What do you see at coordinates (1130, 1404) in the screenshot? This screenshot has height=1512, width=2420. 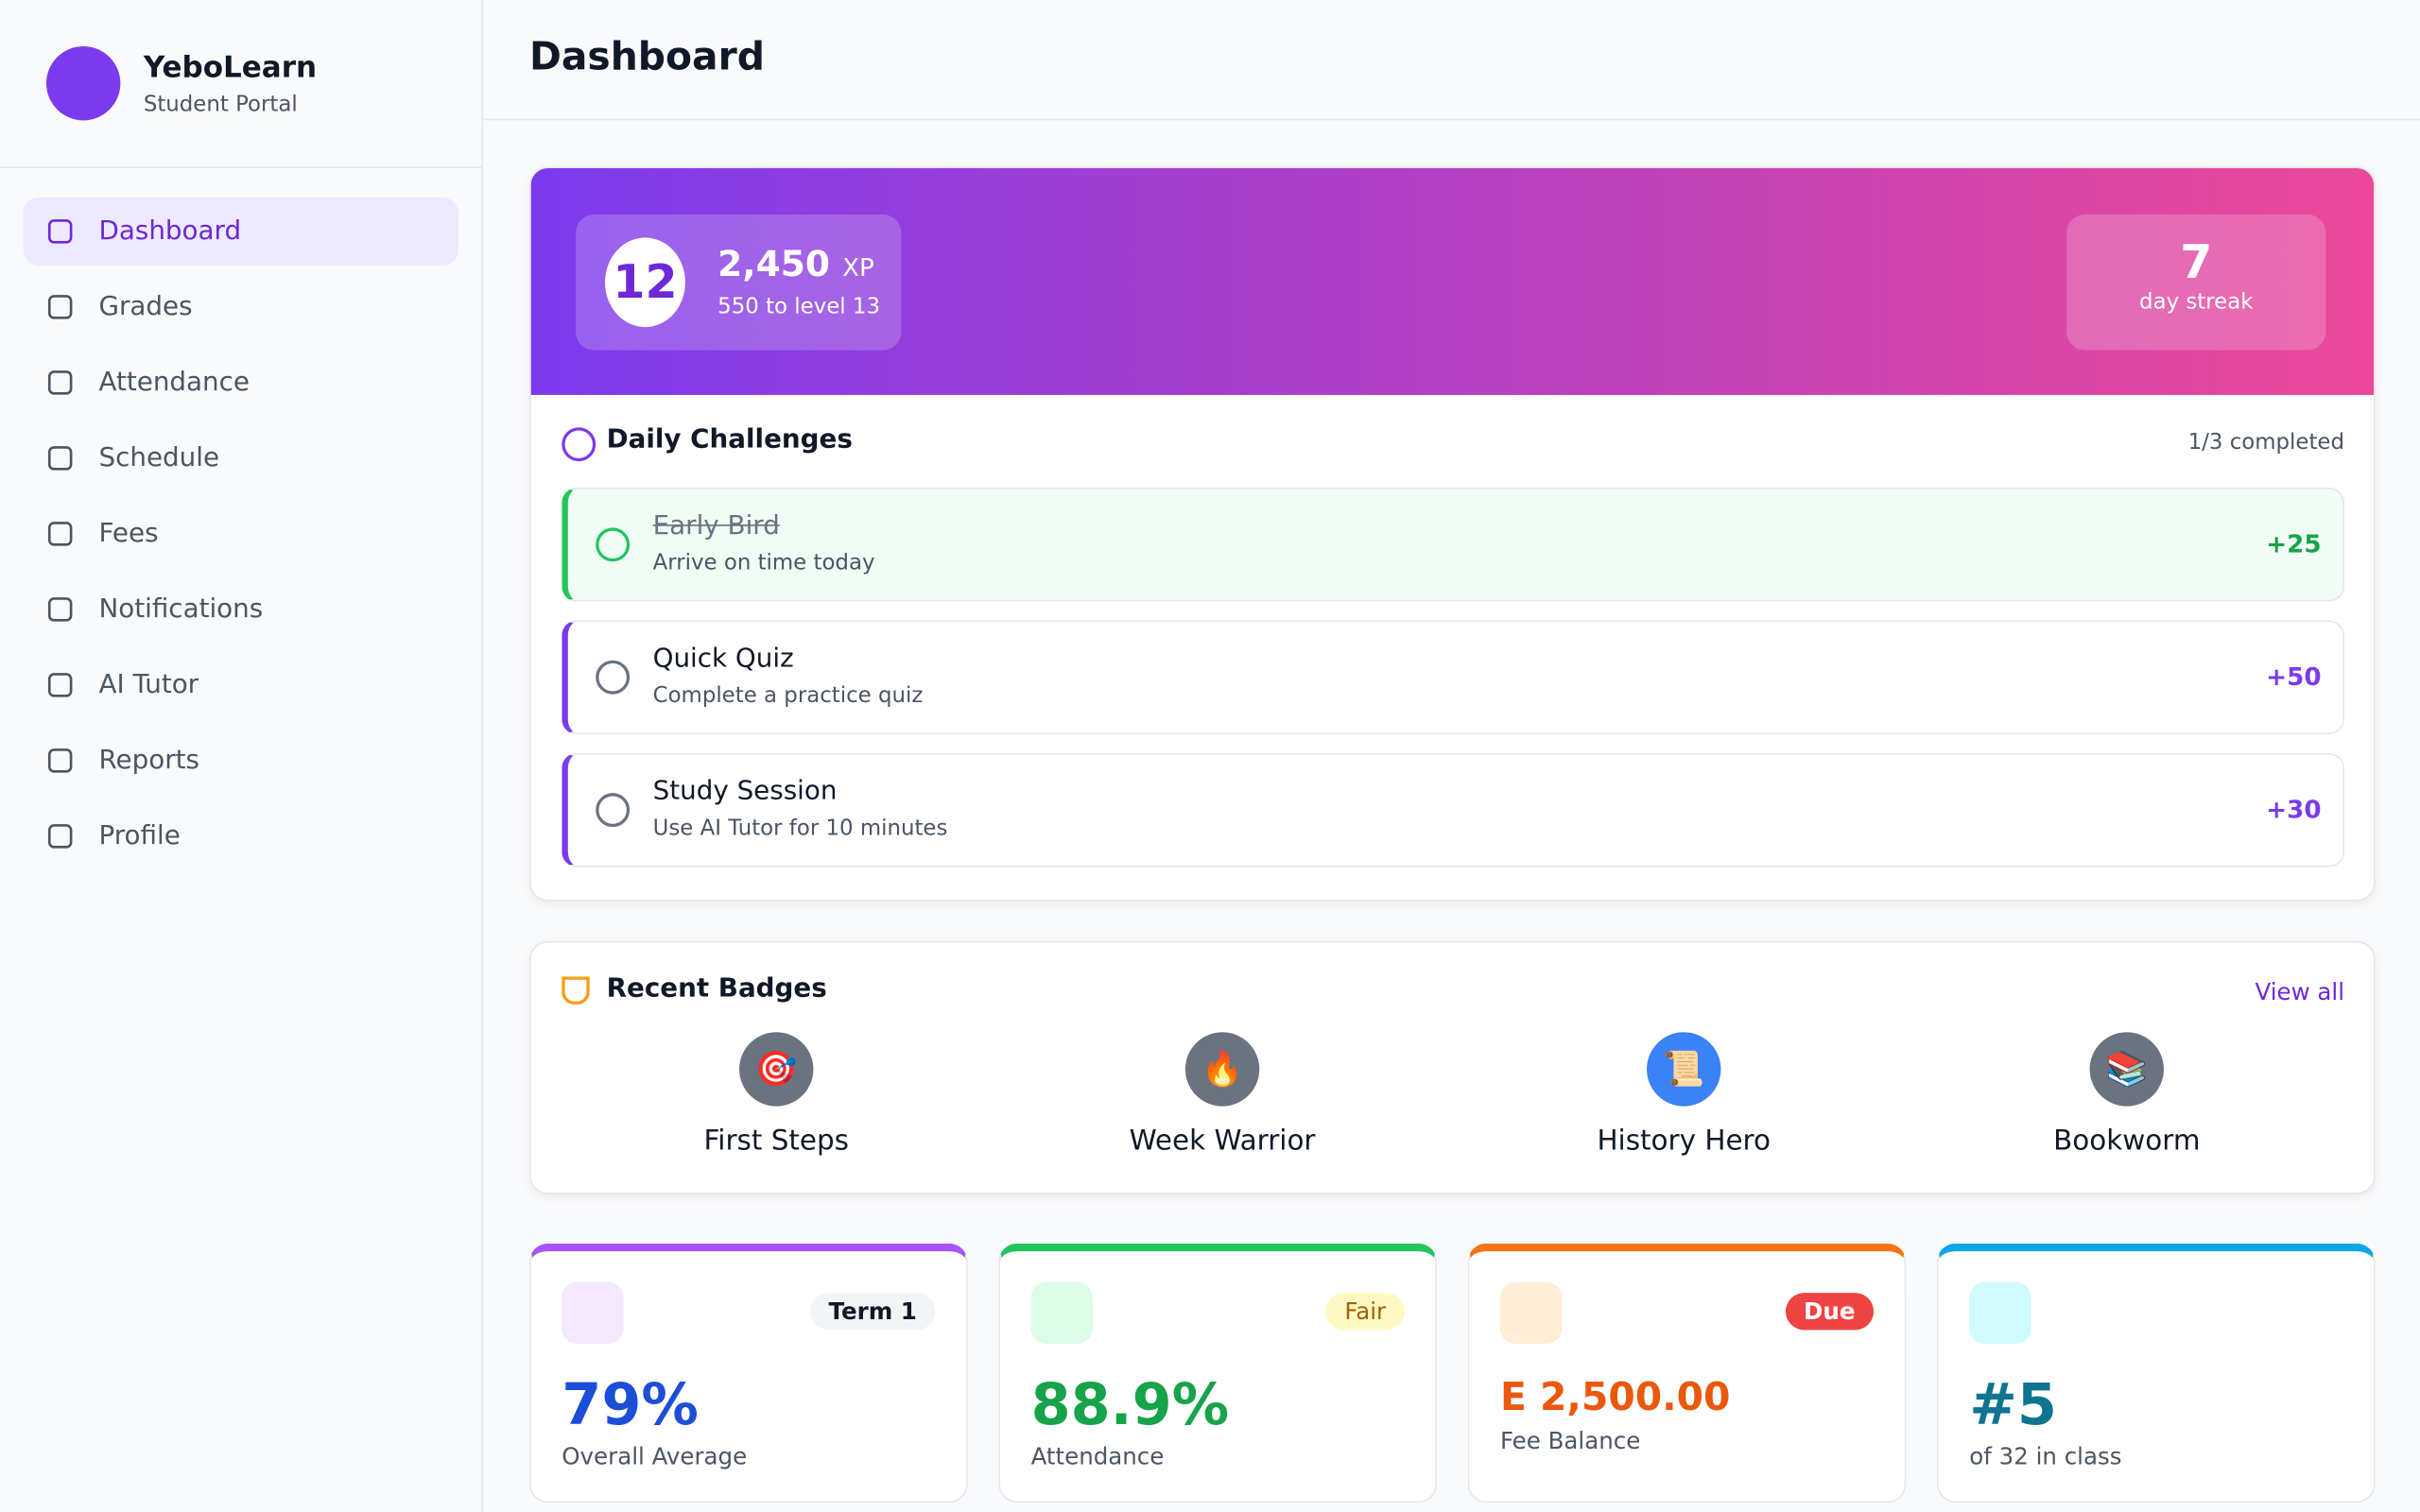 I see `stat-value: 88.9%` at bounding box center [1130, 1404].